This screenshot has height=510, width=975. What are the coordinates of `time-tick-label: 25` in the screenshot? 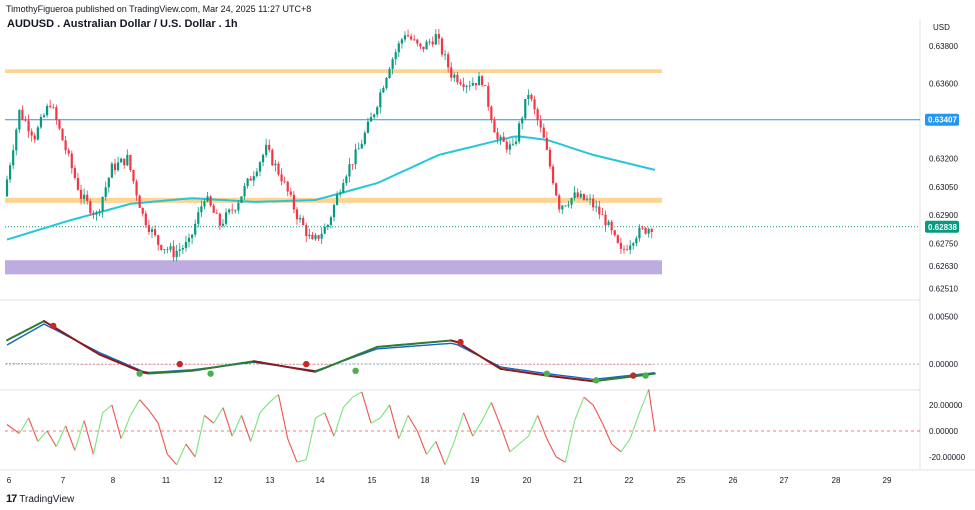 It's located at (681, 480).